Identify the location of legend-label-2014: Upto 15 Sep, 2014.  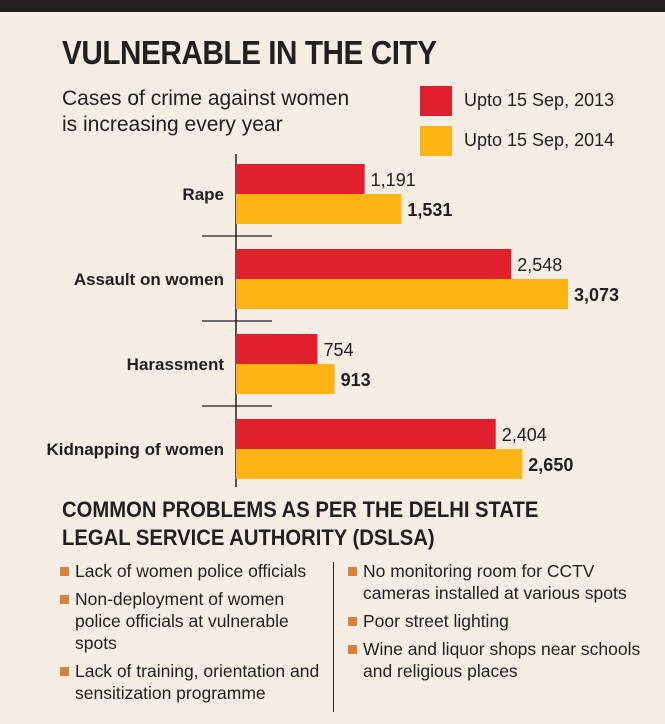
(539, 140).